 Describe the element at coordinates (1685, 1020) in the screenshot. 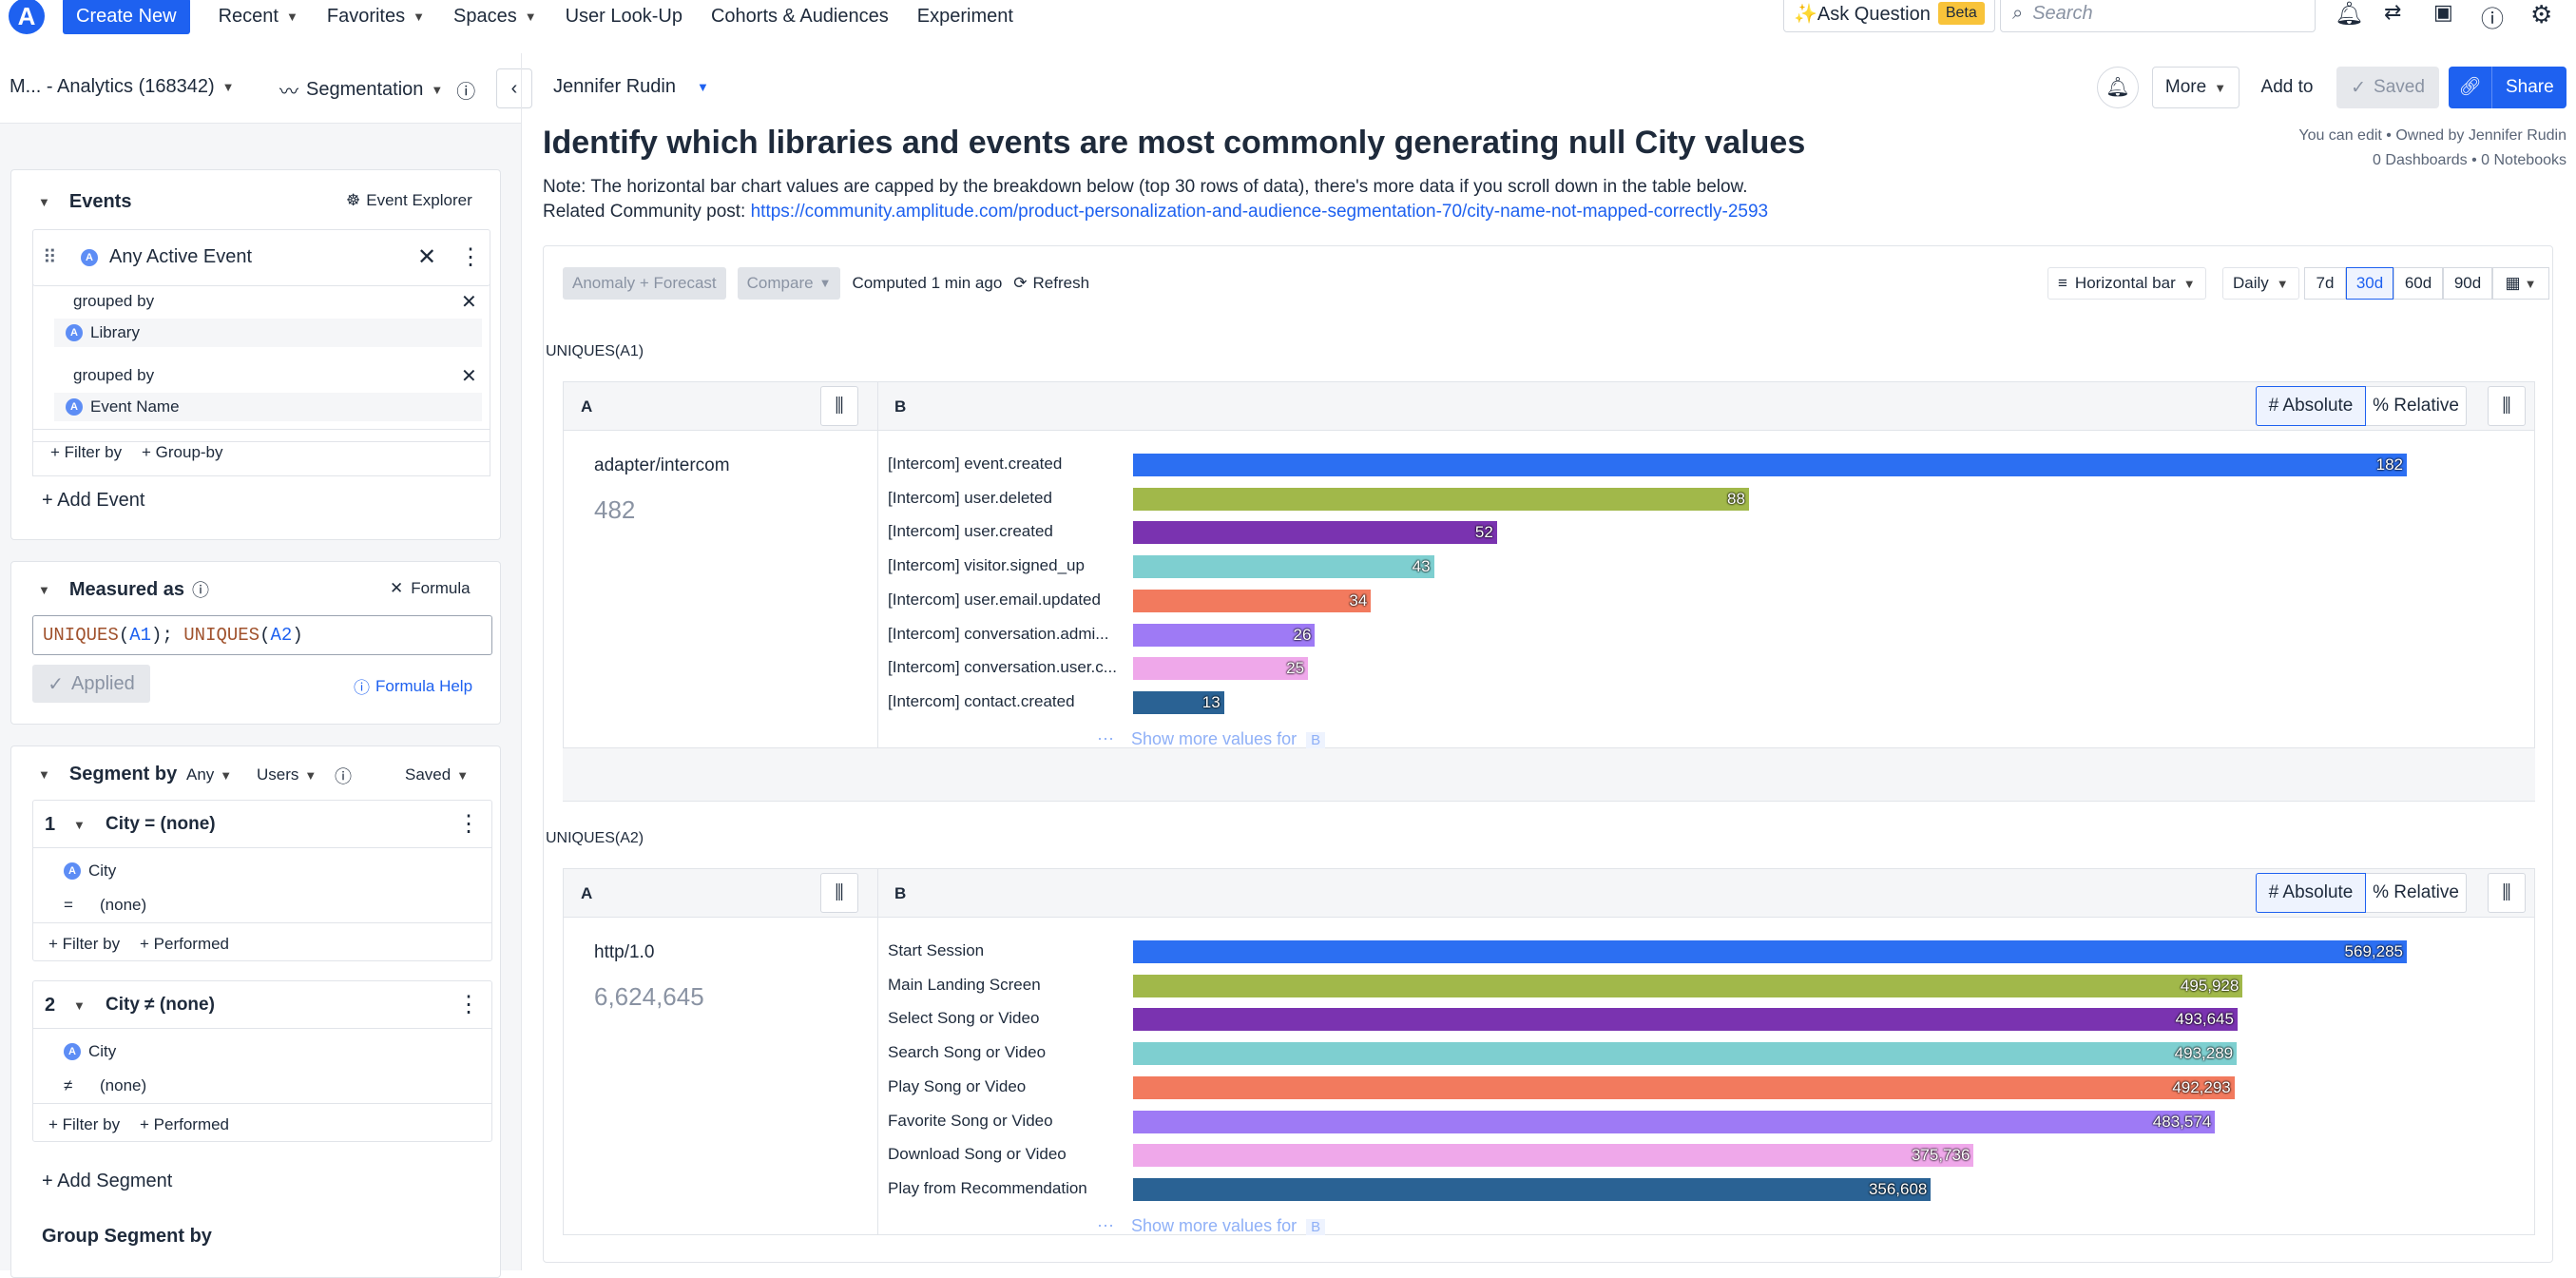

I see `bar: 493,645` at that location.